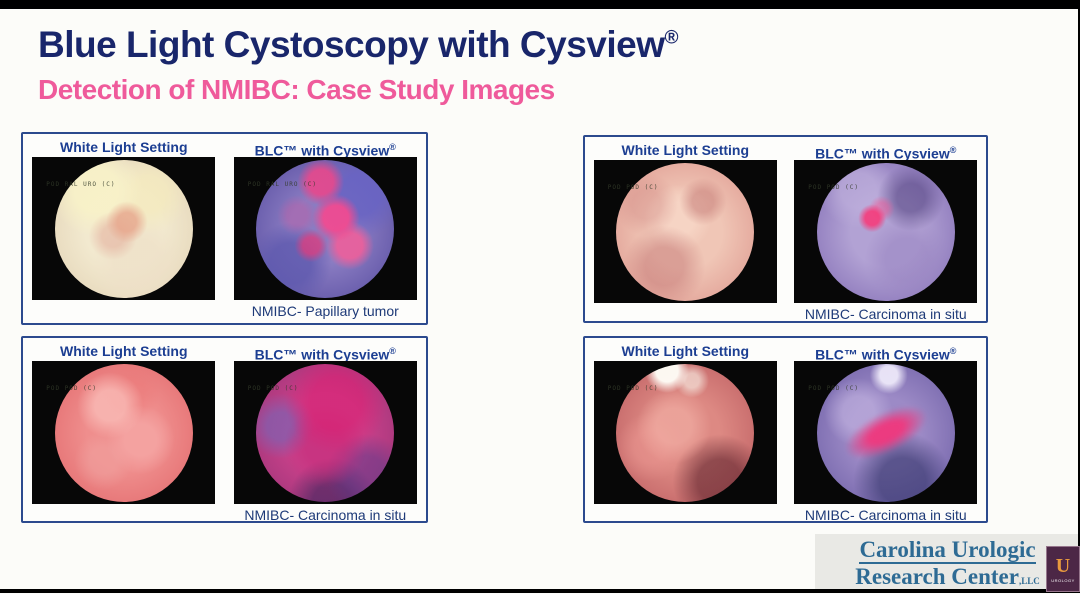  What do you see at coordinates (947, 550) in the screenshot?
I see `logo-line1: Carolina Urologic` at bounding box center [947, 550].